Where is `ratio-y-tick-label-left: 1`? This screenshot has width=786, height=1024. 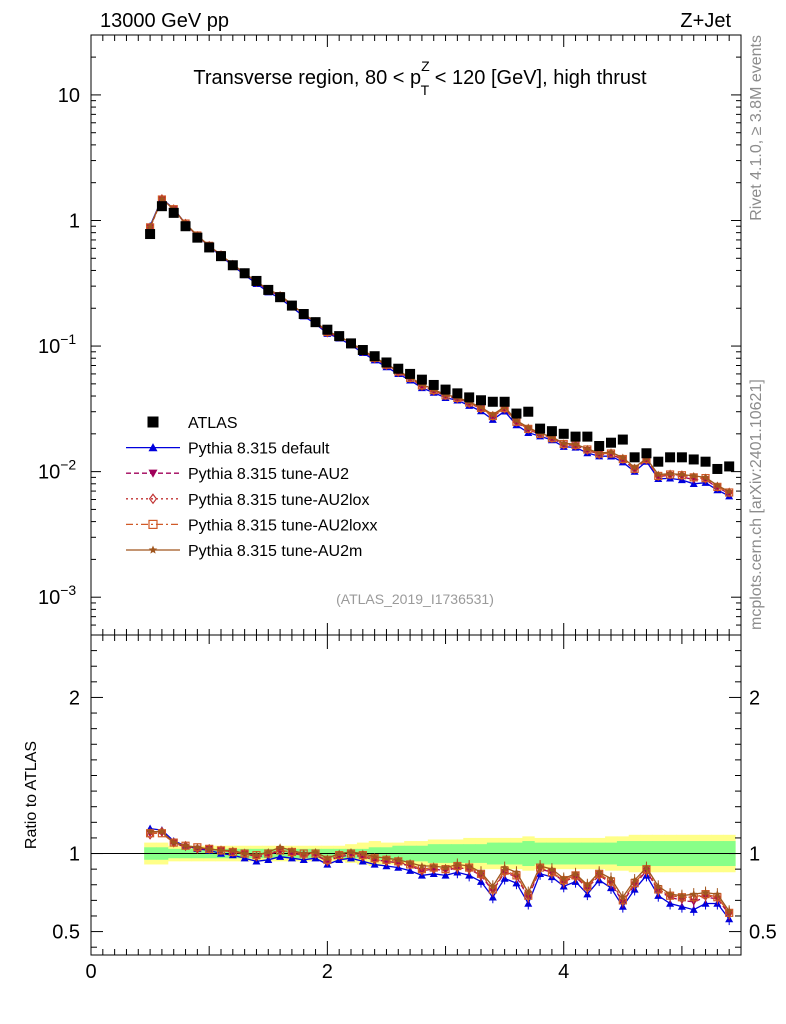
ratio-y-tick-label-left: 1 is located at coordinates (74, 855).